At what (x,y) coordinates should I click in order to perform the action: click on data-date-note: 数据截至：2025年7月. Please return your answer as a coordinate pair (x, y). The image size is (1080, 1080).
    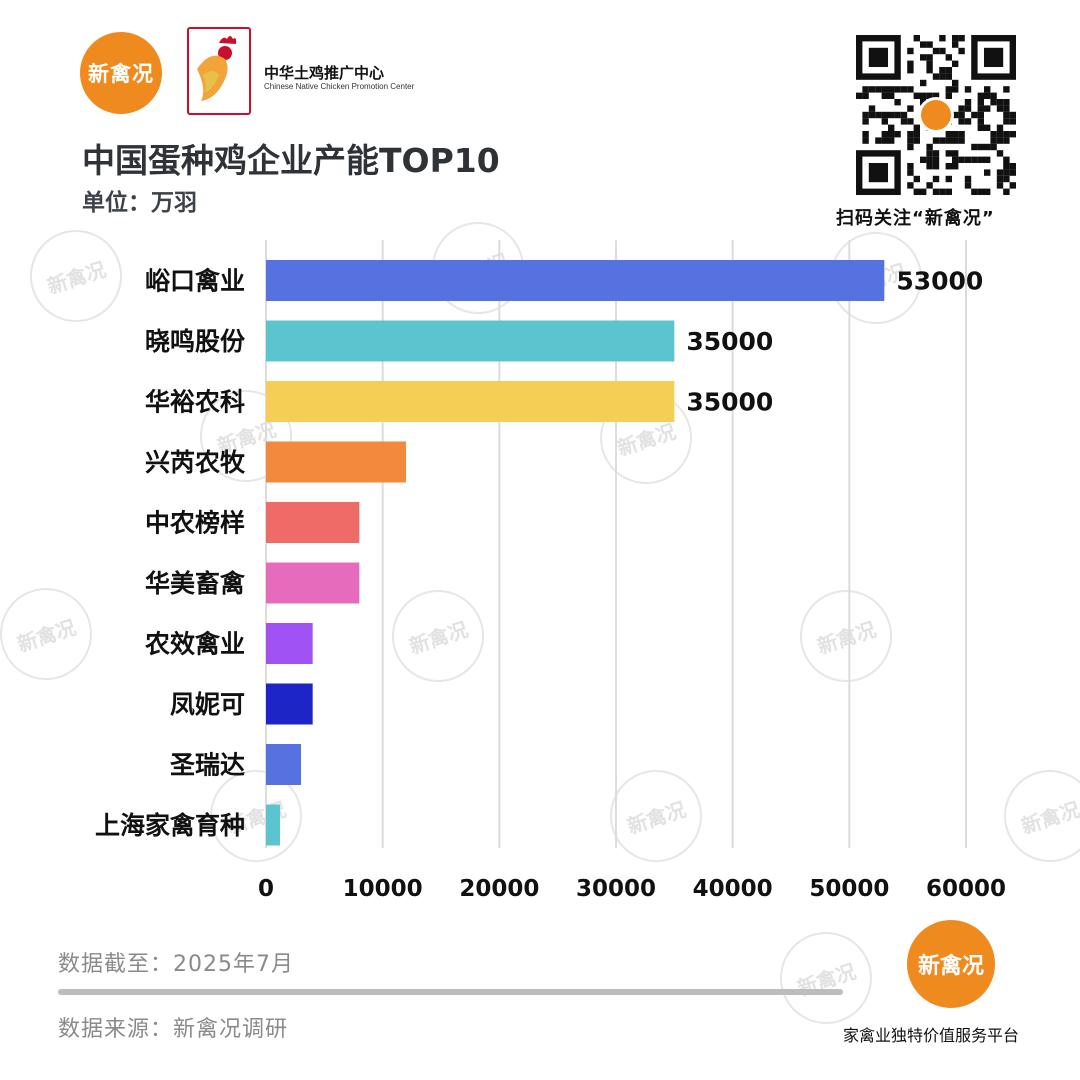
    Looking at the image, I should click on (176, 964).